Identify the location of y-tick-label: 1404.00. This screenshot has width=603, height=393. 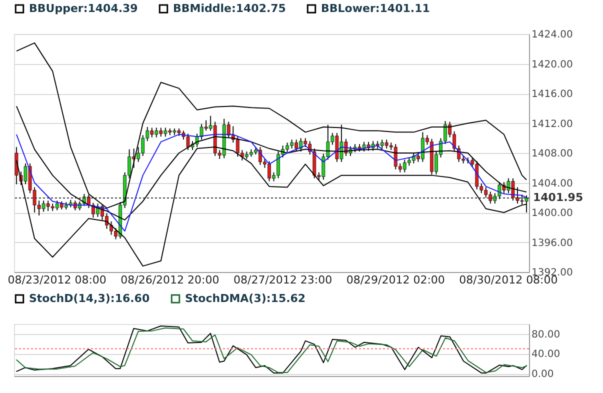
(552, 184).